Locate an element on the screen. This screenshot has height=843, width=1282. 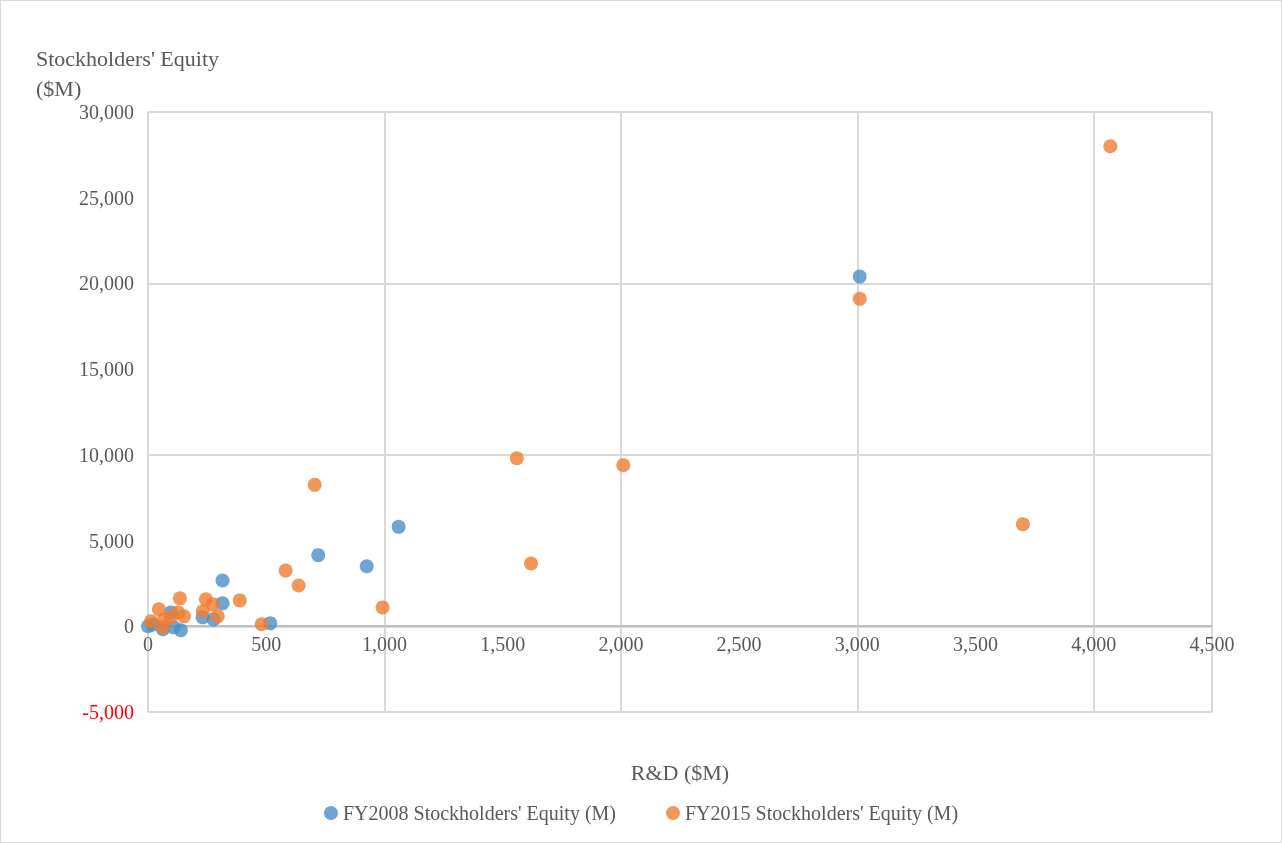
x-tick-label: 1,000 is located at coordinates (384, 644).